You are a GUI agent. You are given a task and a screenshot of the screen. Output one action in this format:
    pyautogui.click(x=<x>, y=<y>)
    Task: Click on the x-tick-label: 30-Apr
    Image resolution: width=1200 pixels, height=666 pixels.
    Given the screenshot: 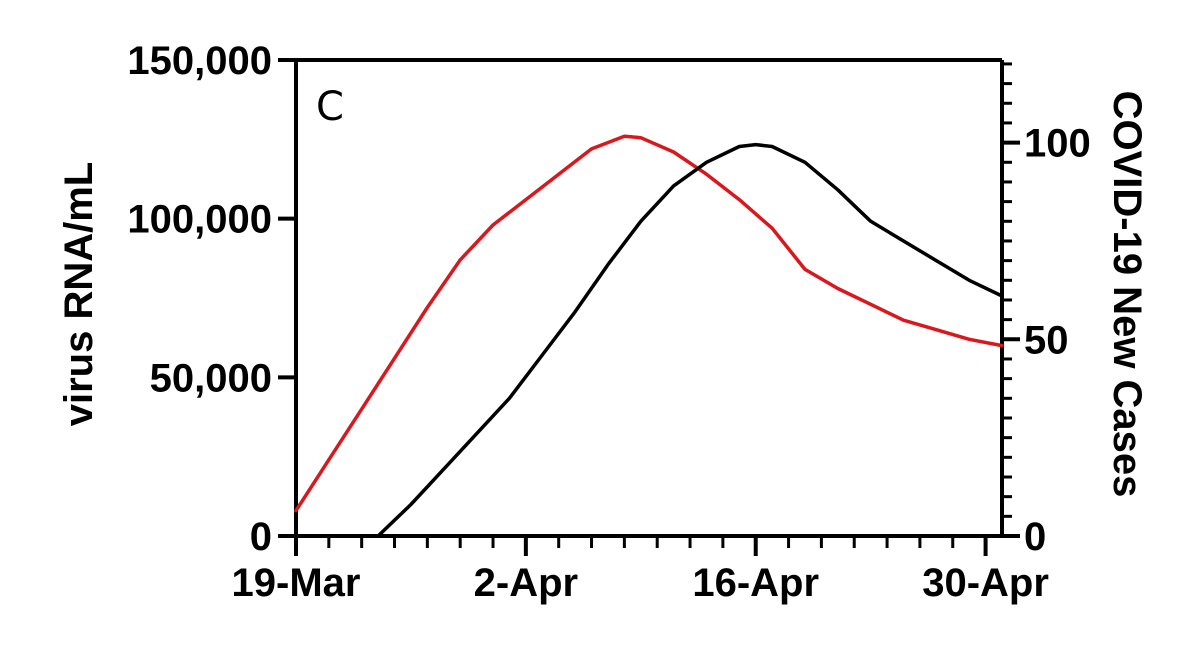 What is the action you would take?
    pyautogui.click(x=985, y=583)
    